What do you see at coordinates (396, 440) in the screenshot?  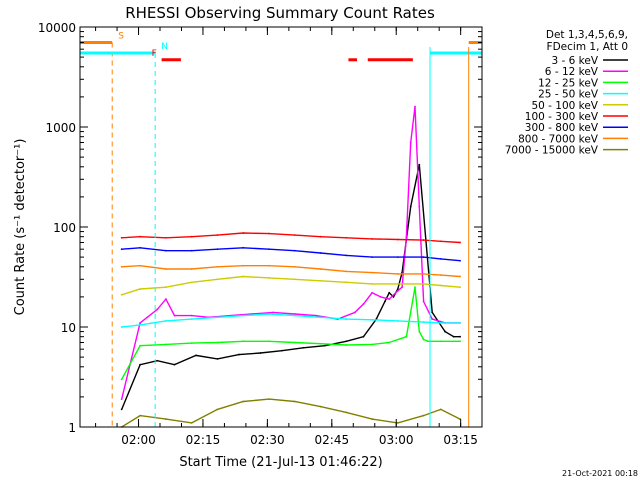 I see `x-tick-label: 03:00` at bounding box center [396, 440].